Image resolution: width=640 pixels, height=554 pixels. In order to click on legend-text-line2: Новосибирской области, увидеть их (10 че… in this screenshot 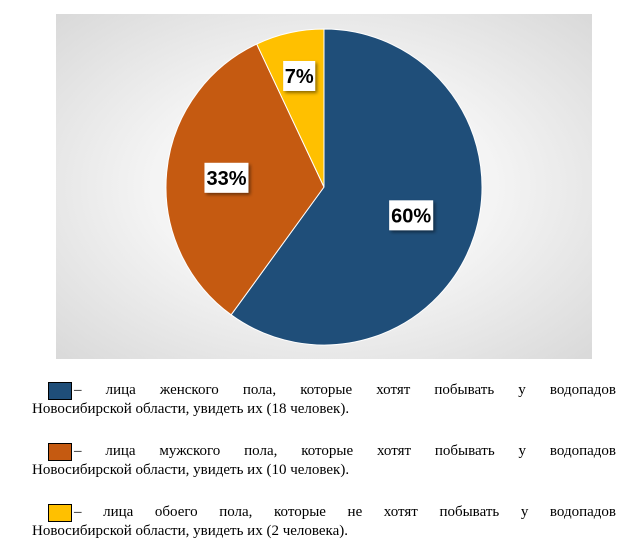, I will do `click(191, 470)`.